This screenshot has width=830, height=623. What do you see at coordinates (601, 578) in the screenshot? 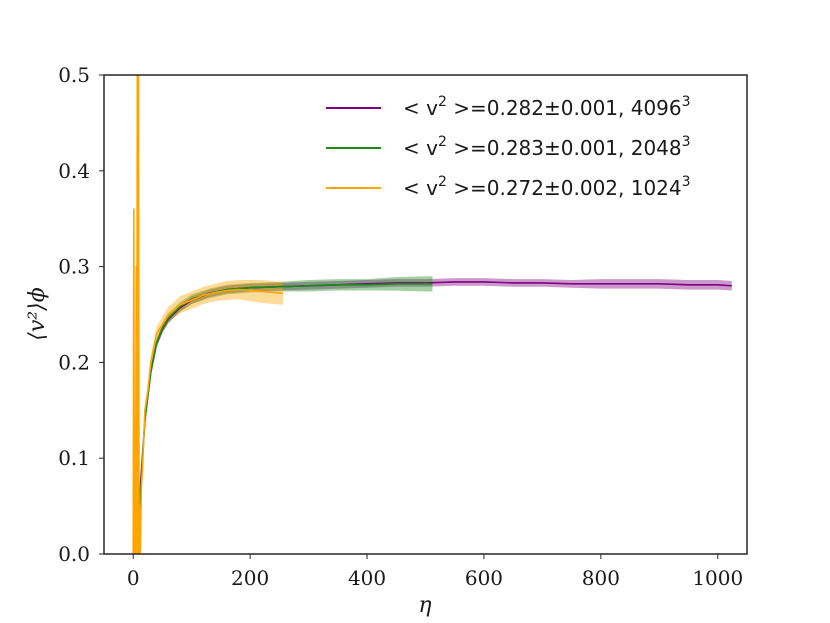
I see `x-tick-label-4: 800` at bounding box center [601, 578].